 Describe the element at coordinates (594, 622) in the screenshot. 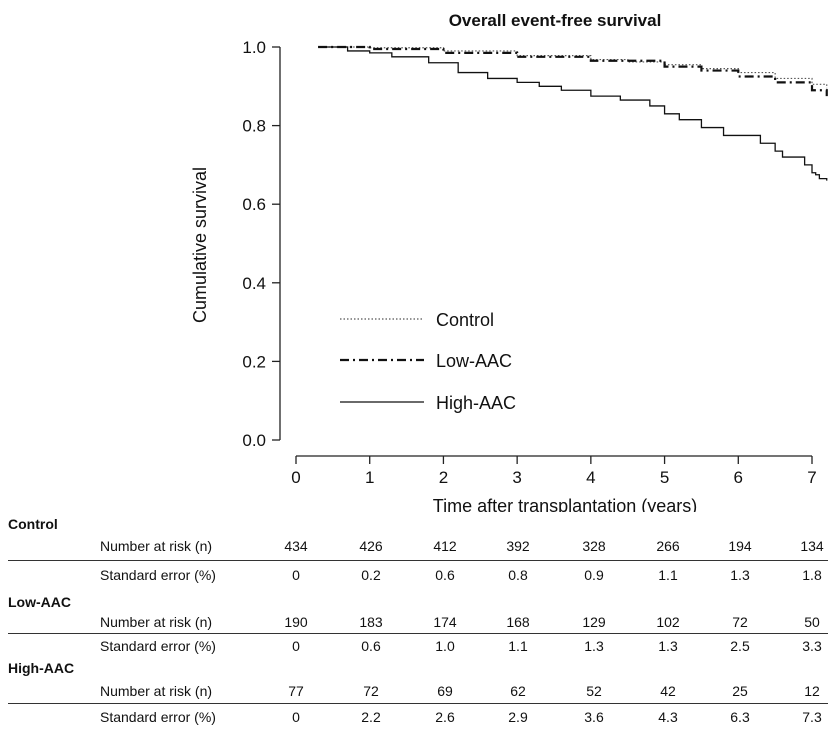

I see `table-cell: 129` at that location.